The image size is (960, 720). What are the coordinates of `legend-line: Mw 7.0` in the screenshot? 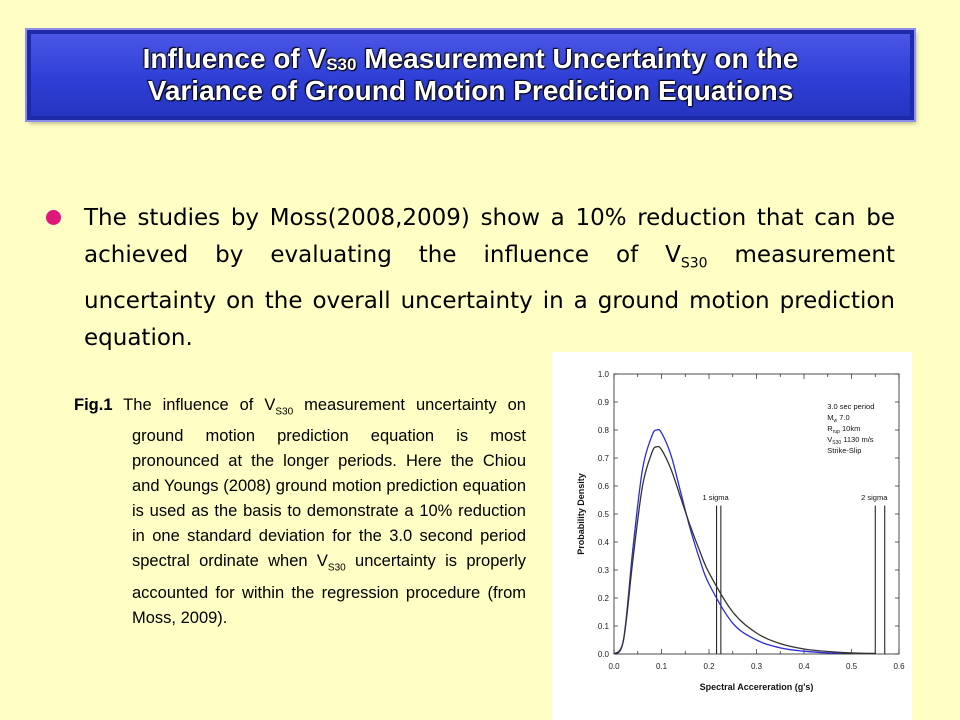 It's located at (838, 418).